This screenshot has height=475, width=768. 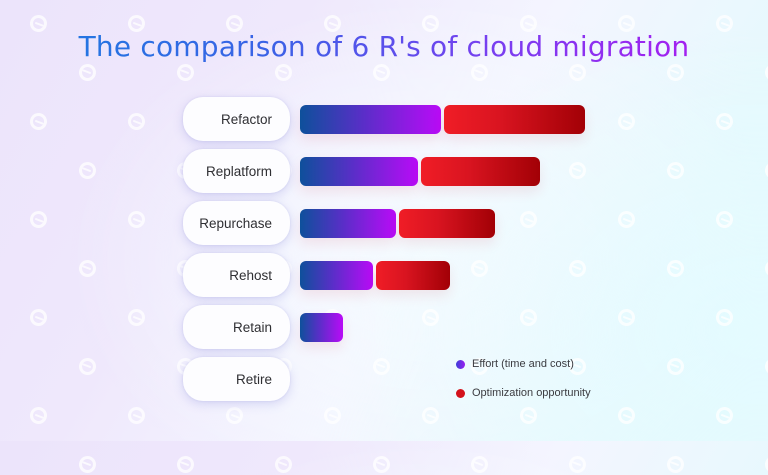 What do you see at coordinates (370, 119) in the screenshot?
I see `bar-effort-refactor` at bounding box center [370, 119].